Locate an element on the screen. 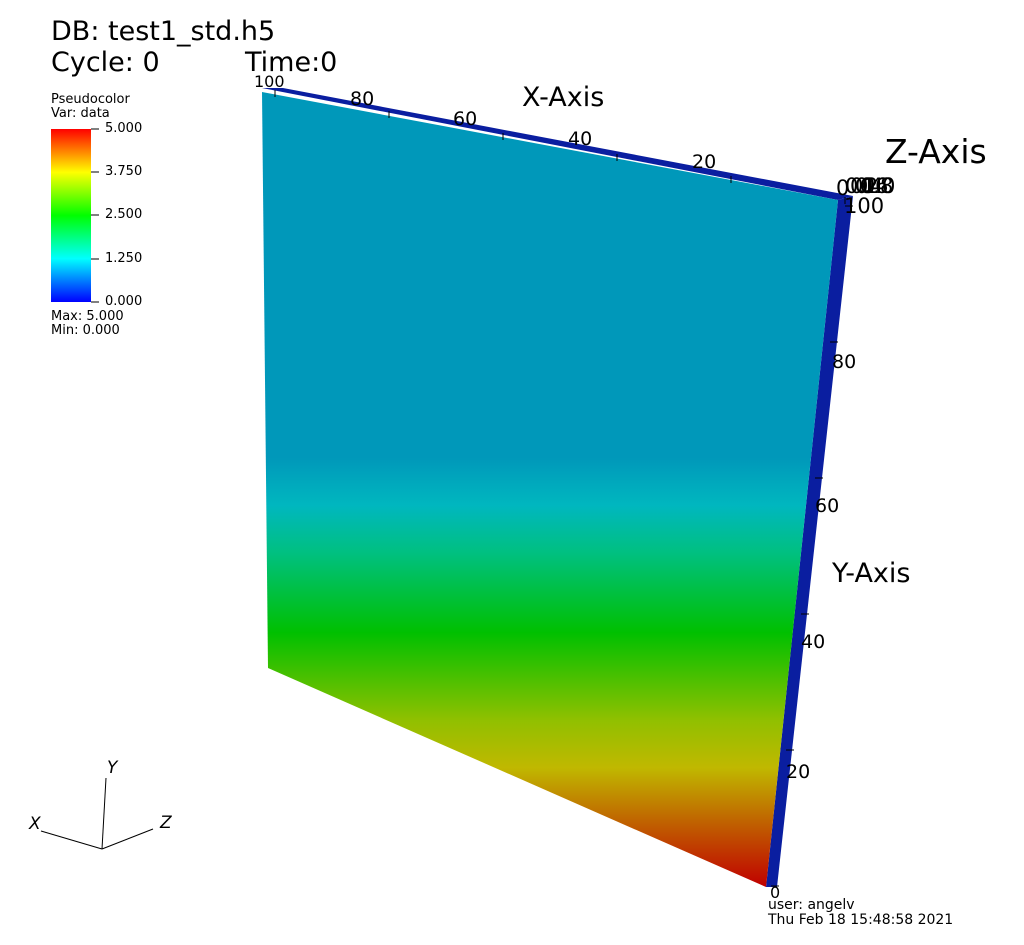 This screenshot has height=945, width=1024. time-label: Time:0 is located at coordinates (291, 62).